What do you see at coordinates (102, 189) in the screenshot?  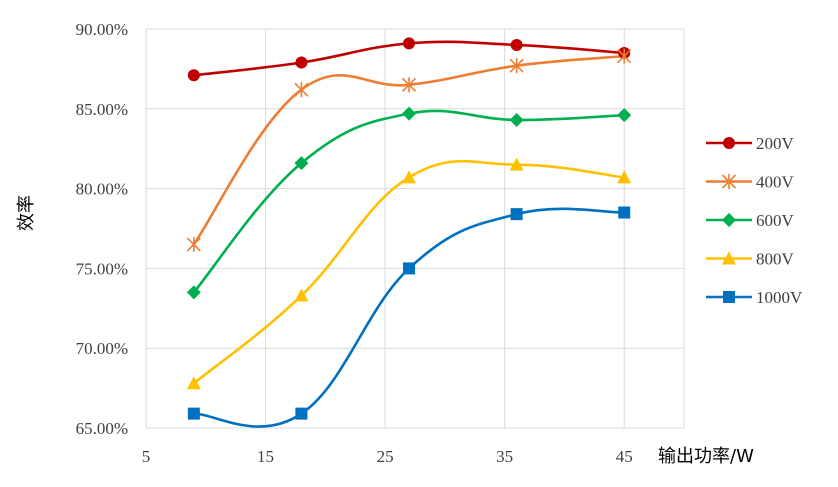 I see `y-tick-label: 80.00%` at bounding box center [102, 189].